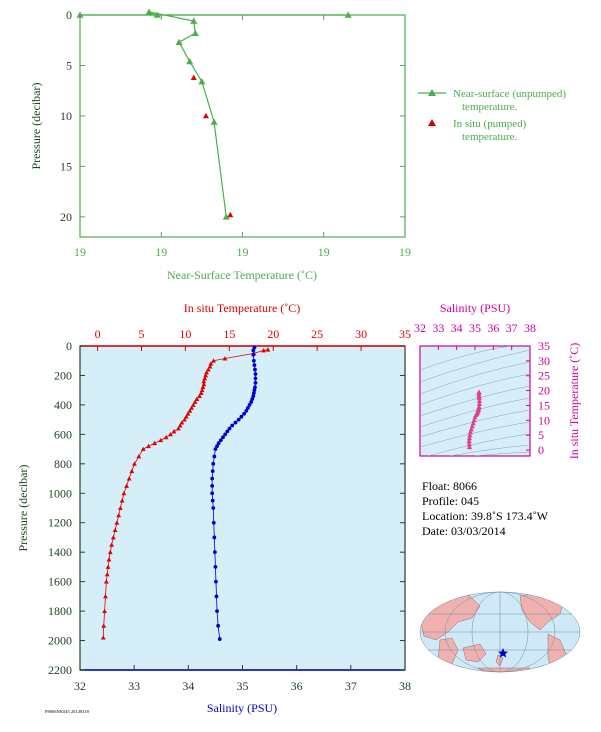 This screenshot has height=732, width=601. I want to click on temperature-tick-label: 20, so click(273, 334).